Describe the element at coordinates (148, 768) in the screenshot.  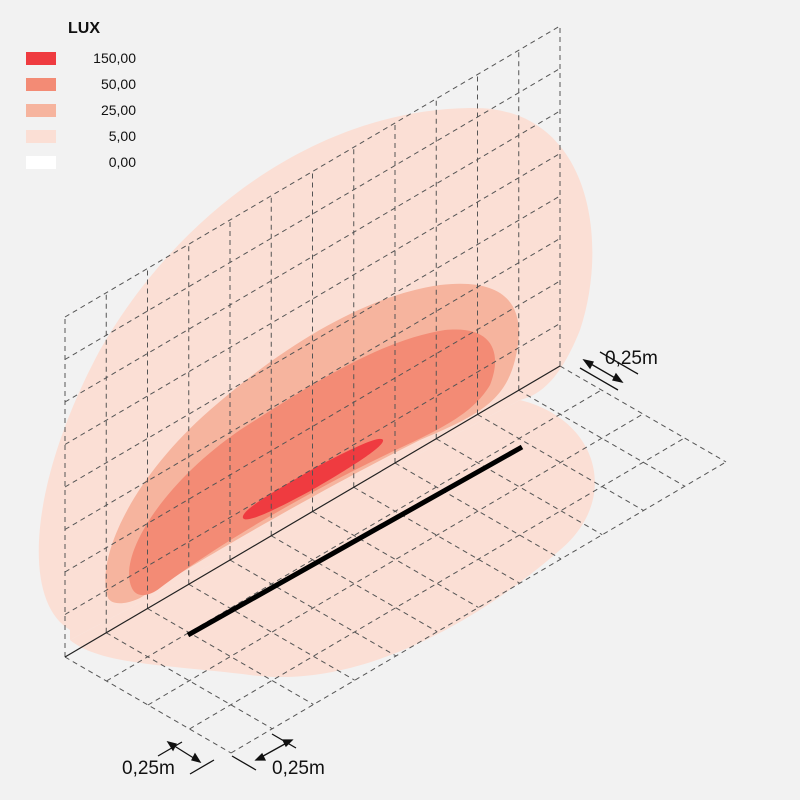
I see `dimension-label-bottom-left: 0,25m` at that location.